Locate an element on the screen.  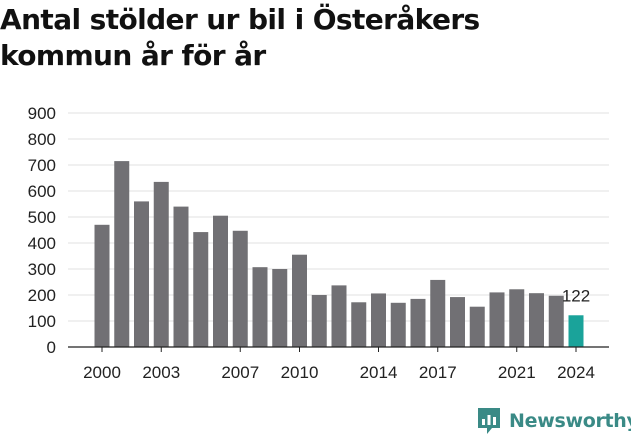
brand-logo: Newsworthy is located at coordinates (553, 421).